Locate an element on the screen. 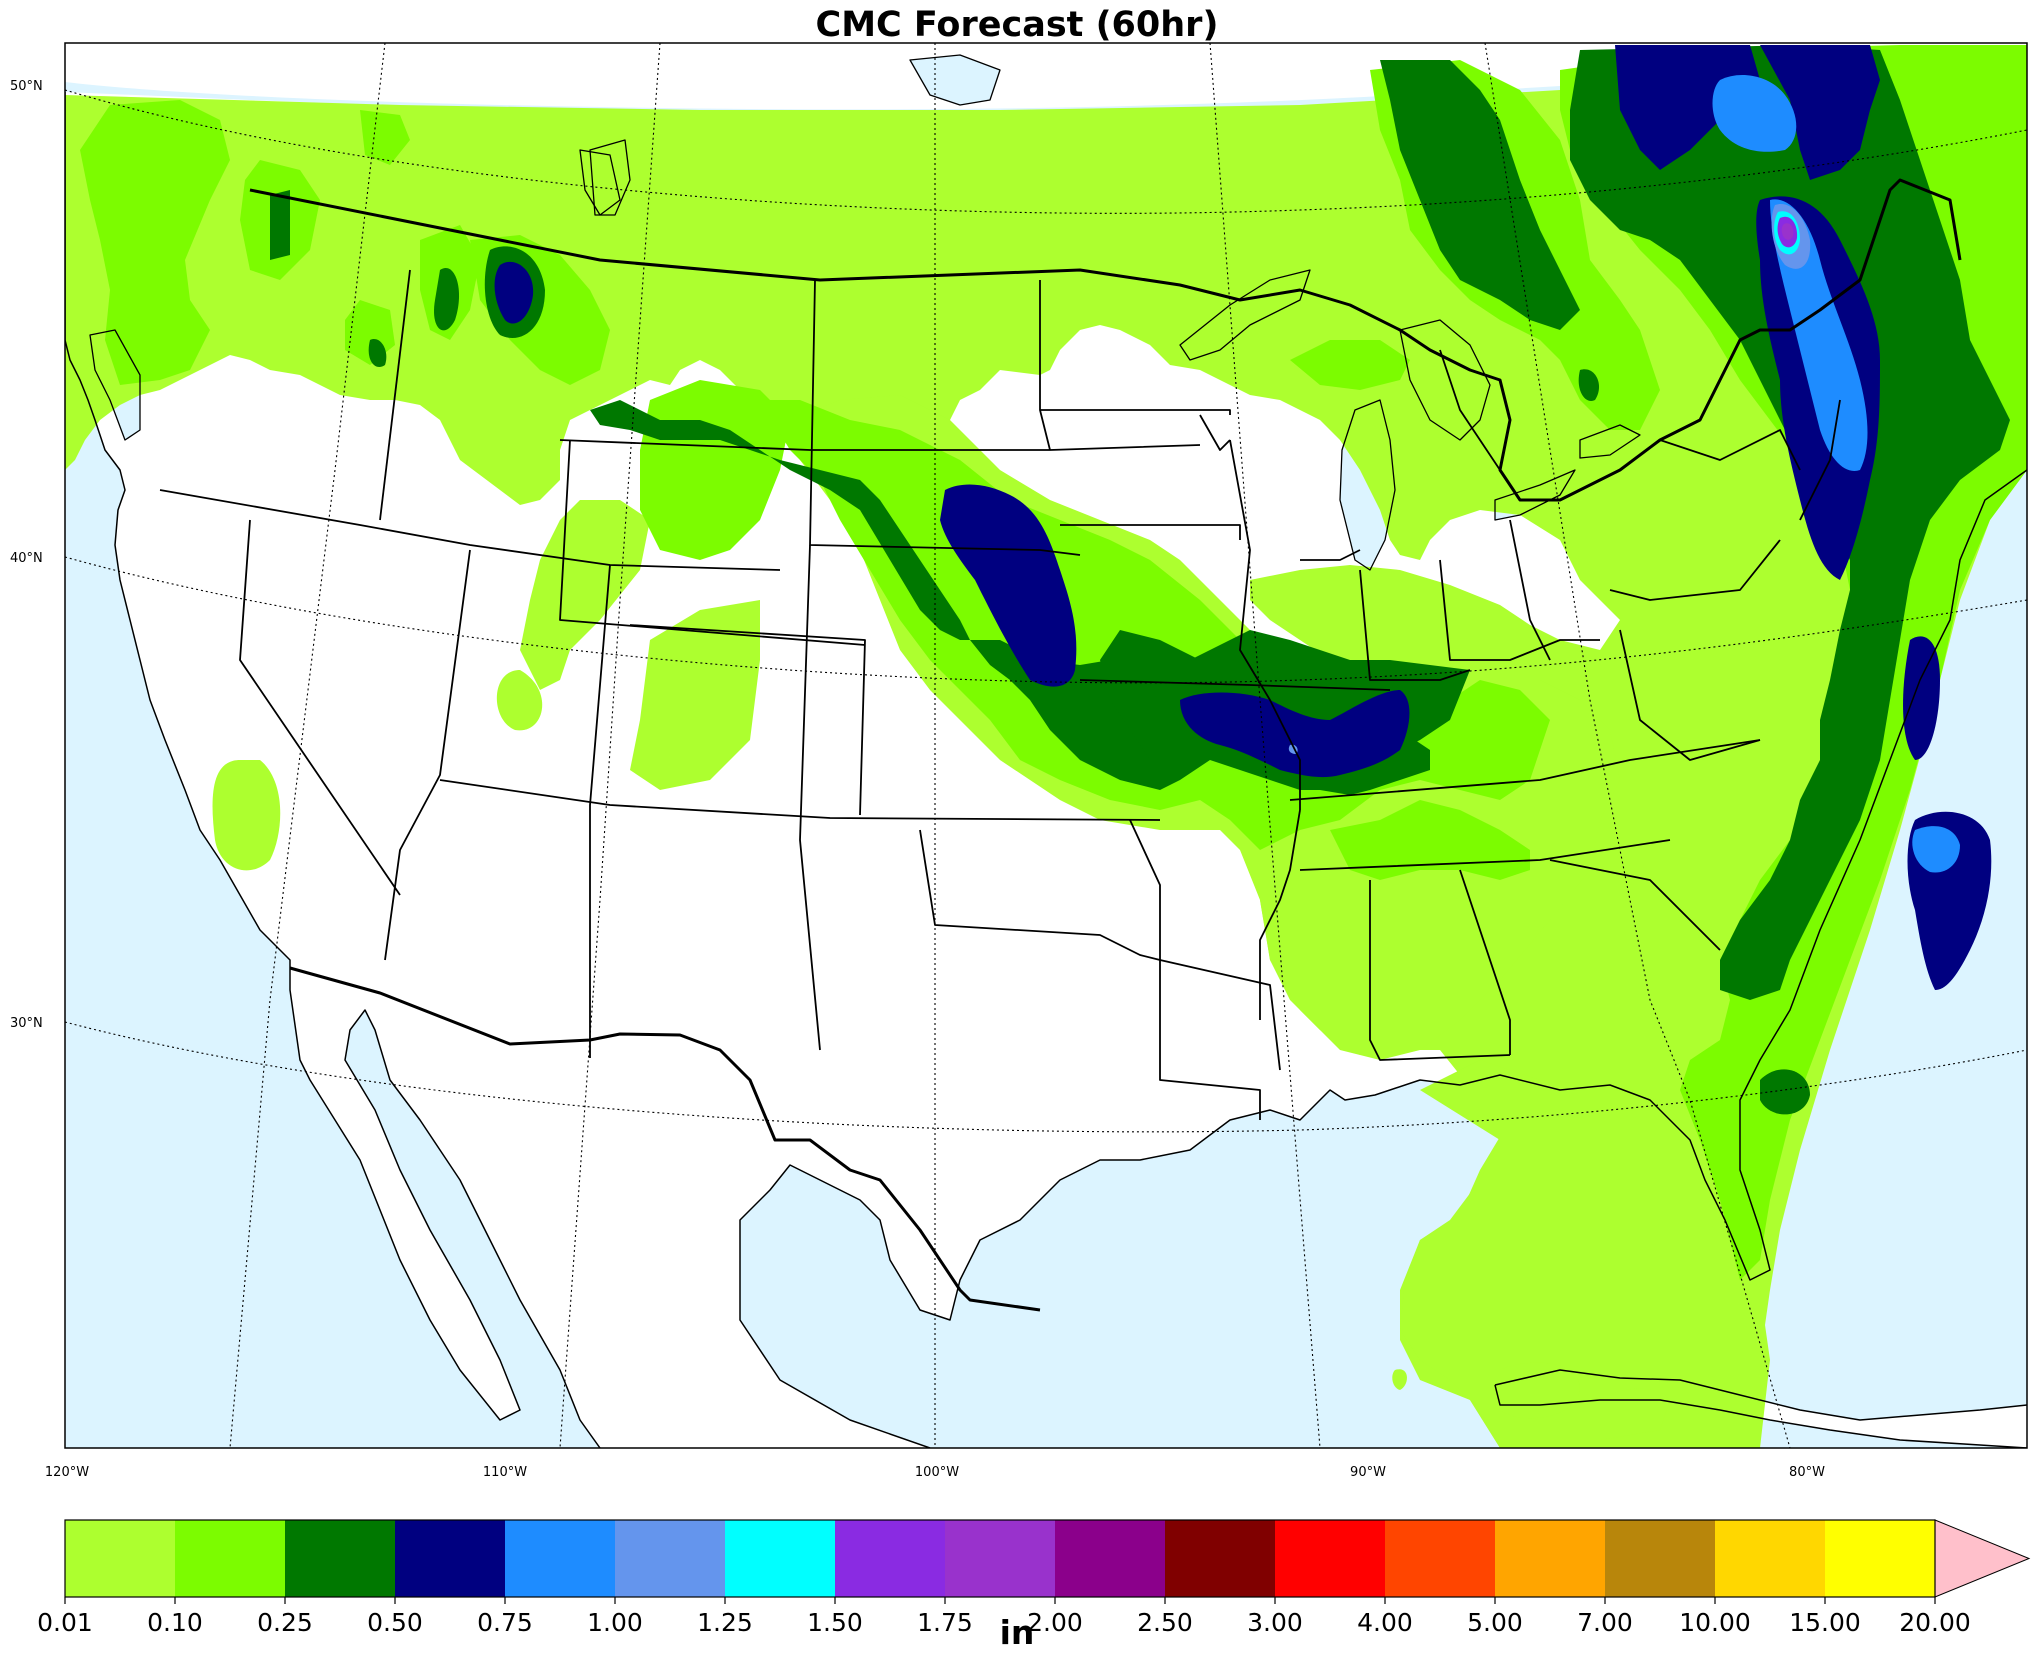 The width and height of the screenshot is (2034, 1666). lon-label: 90°W is located at coordinates (1368, 1472).